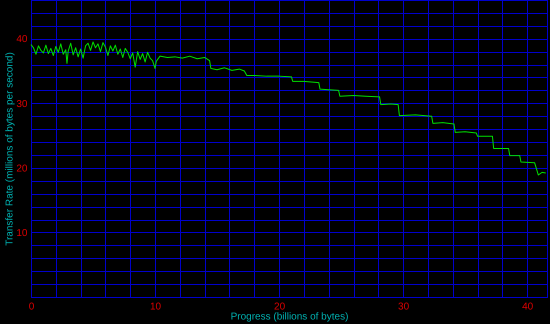 This screenshot has width=550, height=324. I want to click on x-axis-title: Progress (billions of bytes), so click(289, 317).